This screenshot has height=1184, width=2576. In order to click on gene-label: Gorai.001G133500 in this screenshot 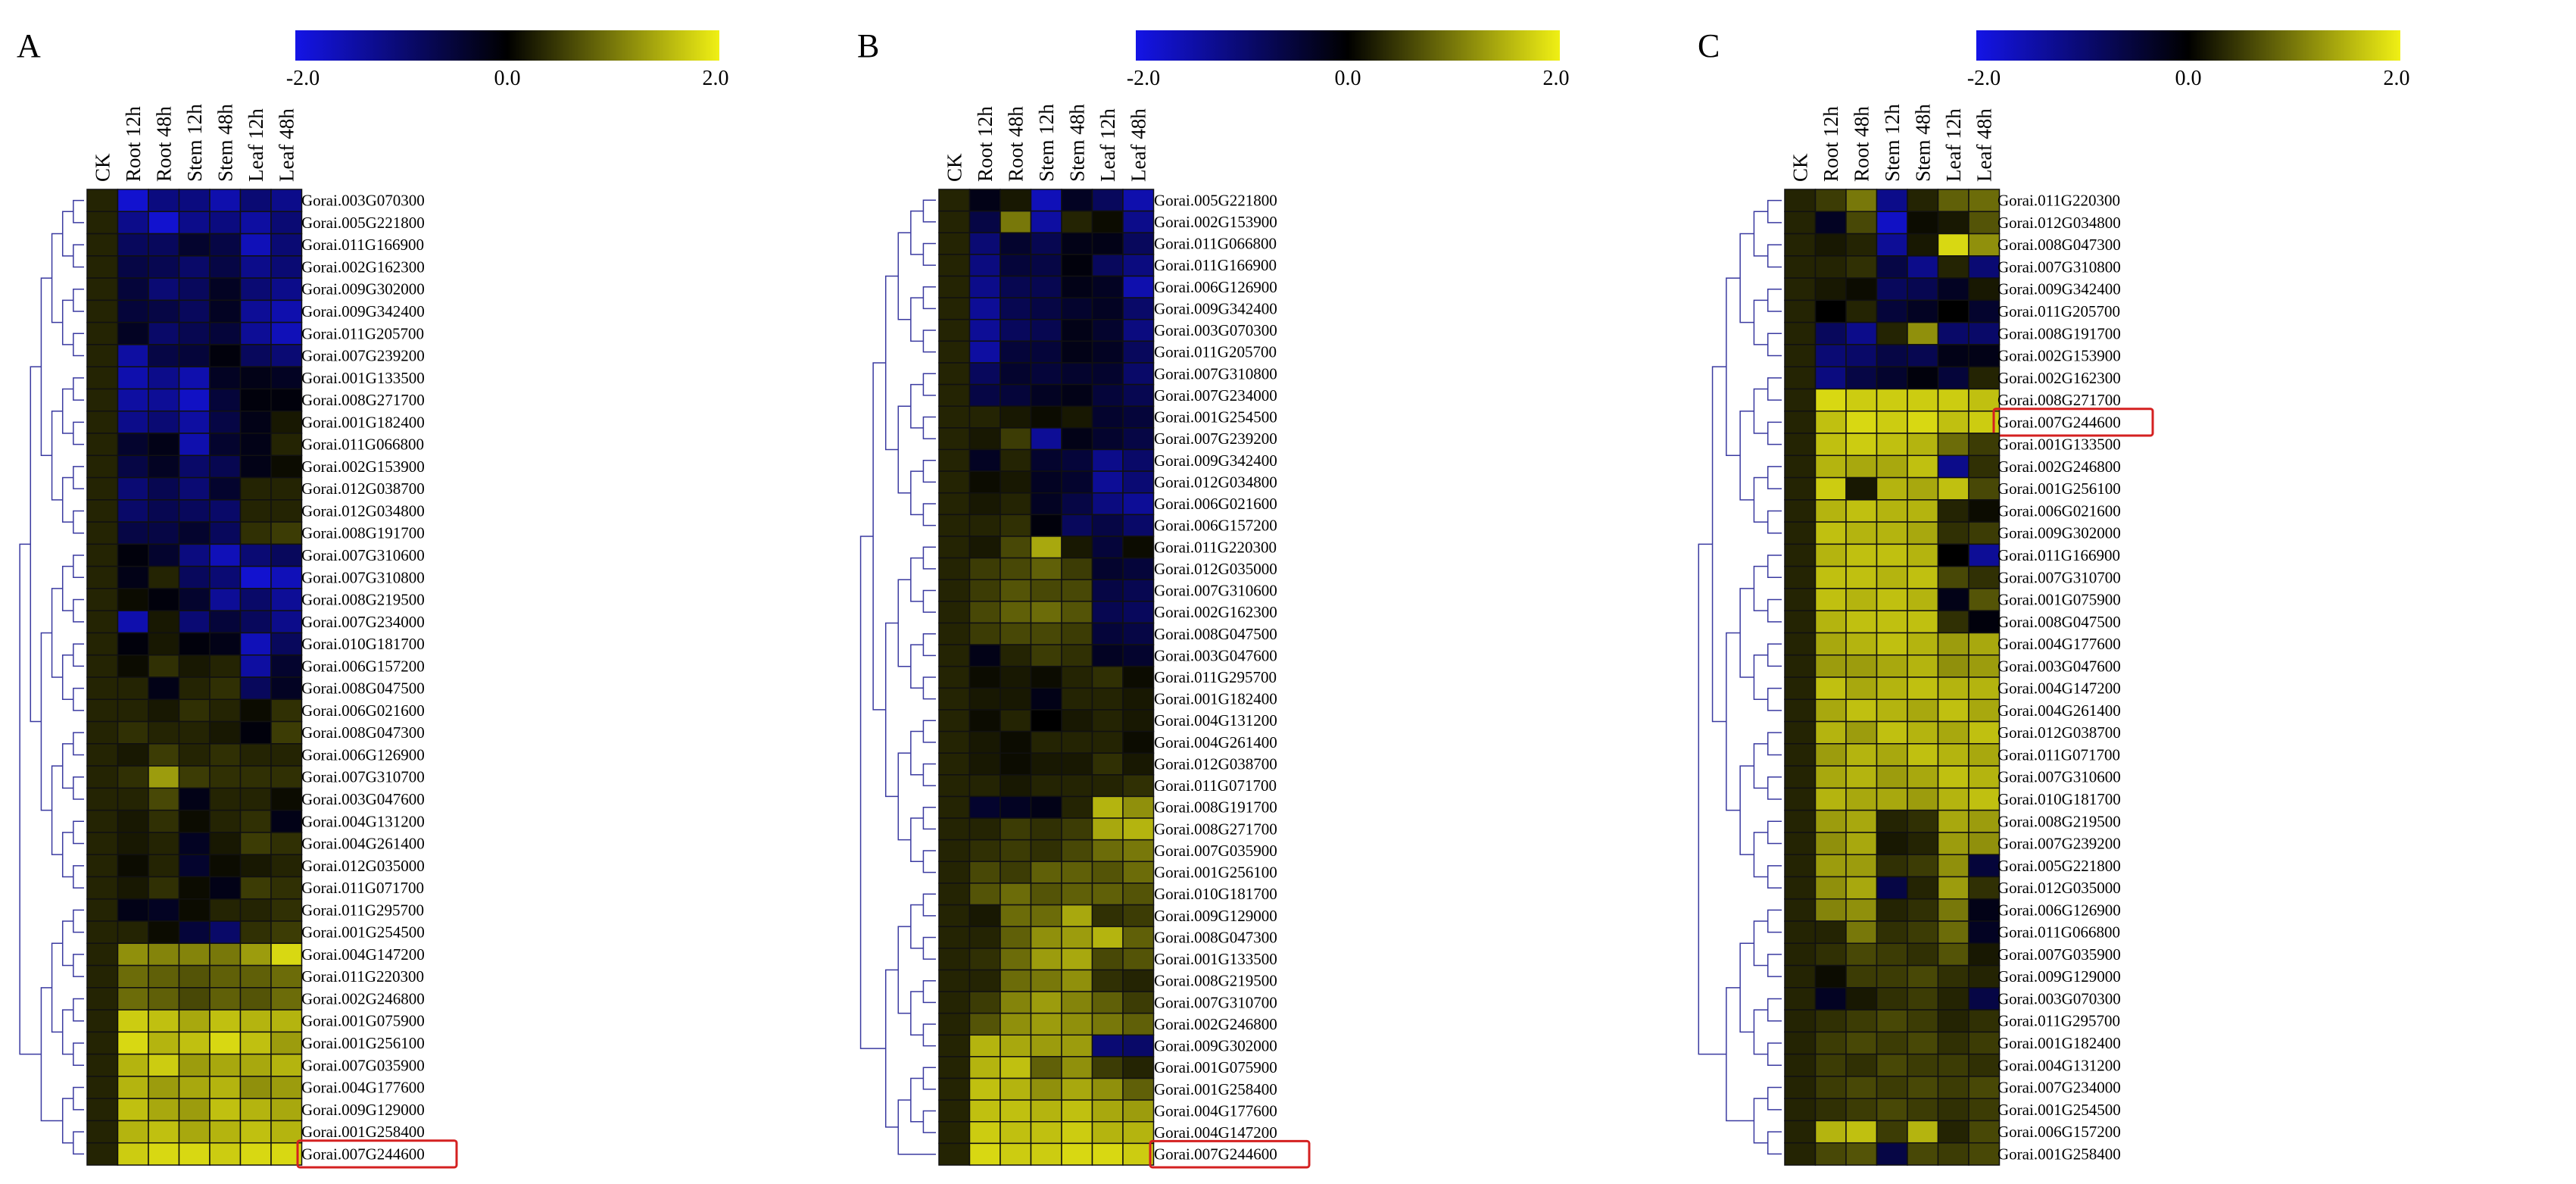, I will do `click(363, 378)`.